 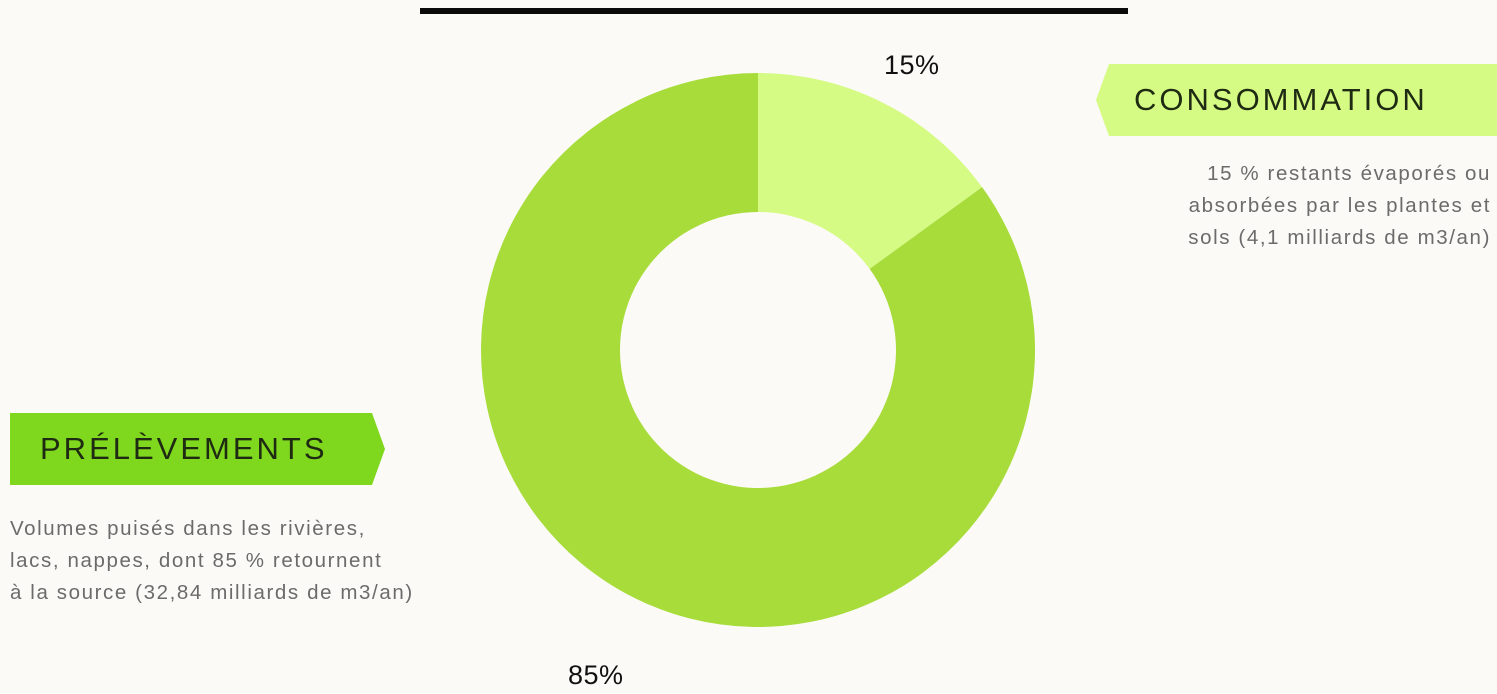 What do you see at coordinates (1339, 237) in the screenshot?
I see `description-line: sols (4,1 milliards de m3/an)` at bounding box center [1339, 237].